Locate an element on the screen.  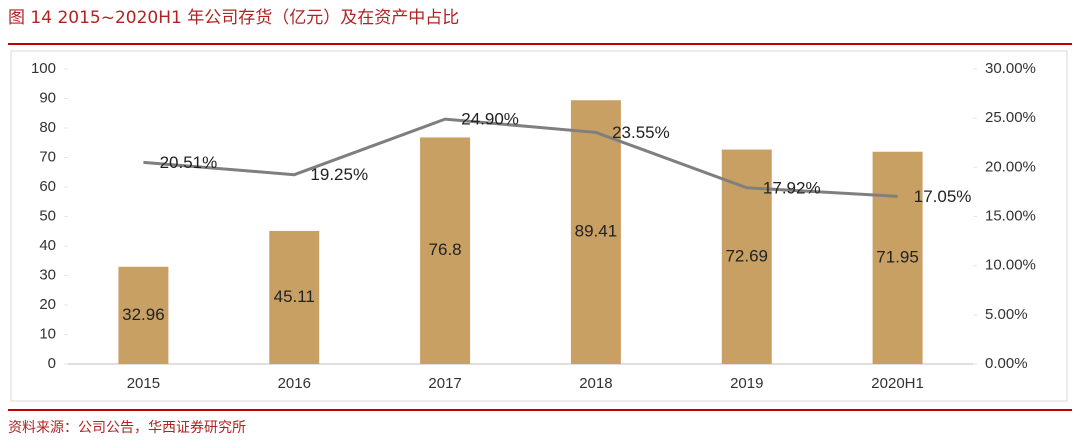
source-note: 资料来源：公司公告，华西证券研究所 is located at coordinates (127, 428).